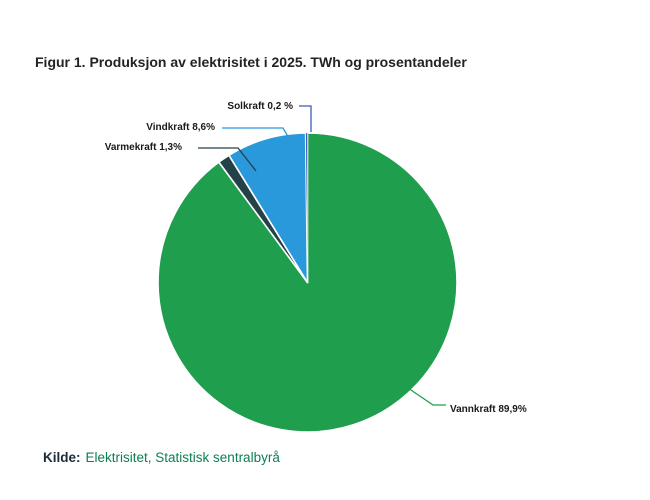 Image resolution: width=650 pixels, height=500 pixels. I want to click on label-varmekraft: Varmekraft 1,3%, so click(143, 147).